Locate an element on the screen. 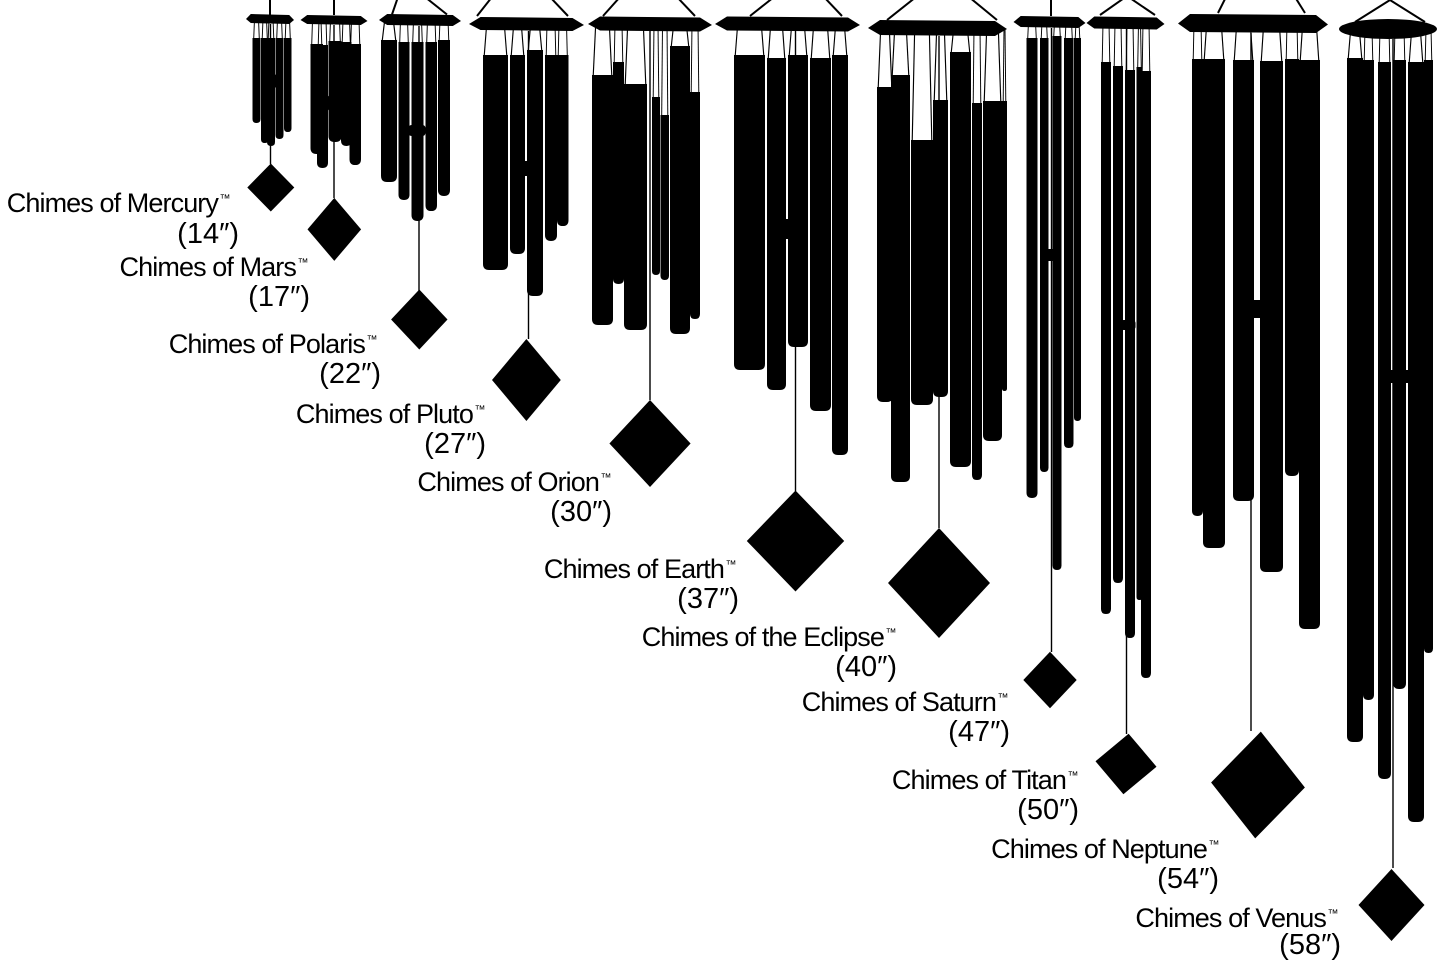  svg-text: Chimes of Orion is located at coordinates (508, 482).